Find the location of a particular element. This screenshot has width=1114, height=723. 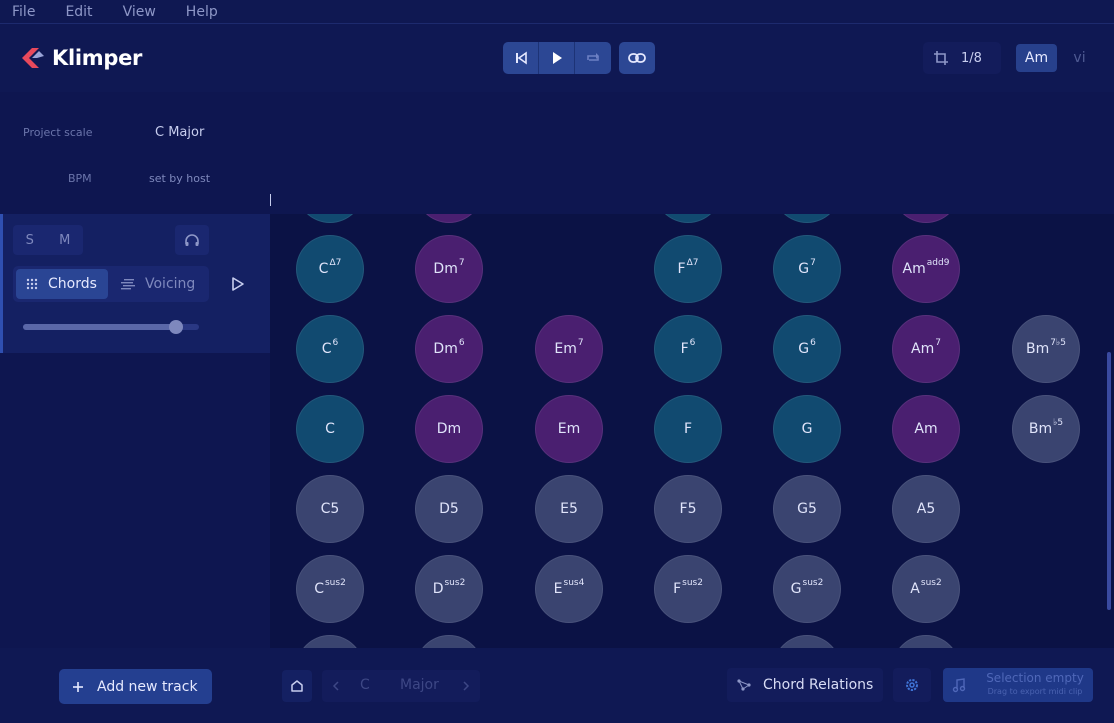

track-panel: S M Chords Voicing is located at coordinates (135, 283).